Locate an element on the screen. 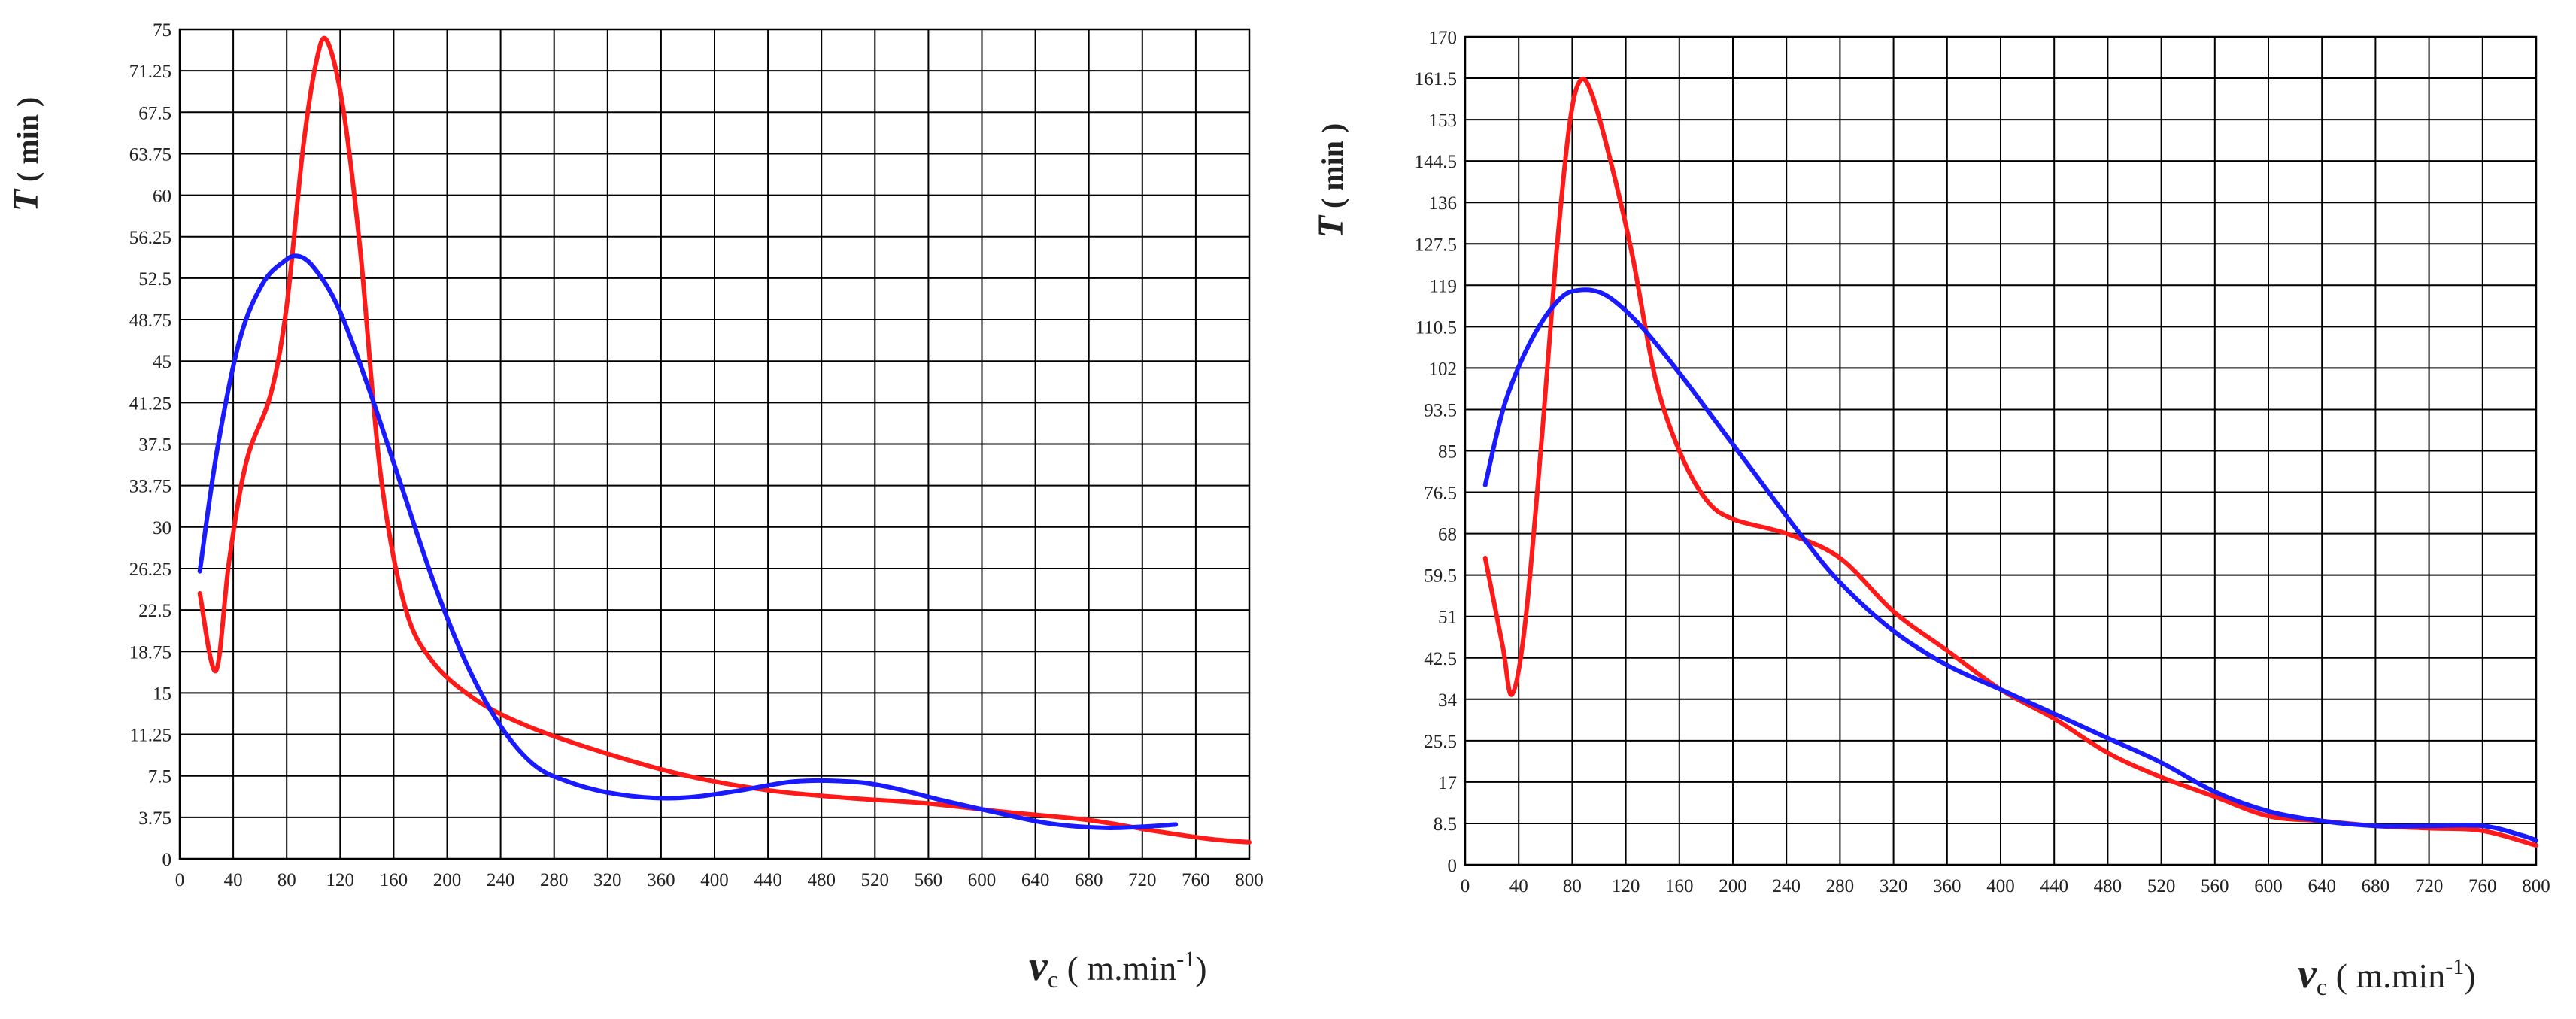 This screenshot has height=1019, width=2576. y-tick-label: 15 is located at coordinates (162, 694).